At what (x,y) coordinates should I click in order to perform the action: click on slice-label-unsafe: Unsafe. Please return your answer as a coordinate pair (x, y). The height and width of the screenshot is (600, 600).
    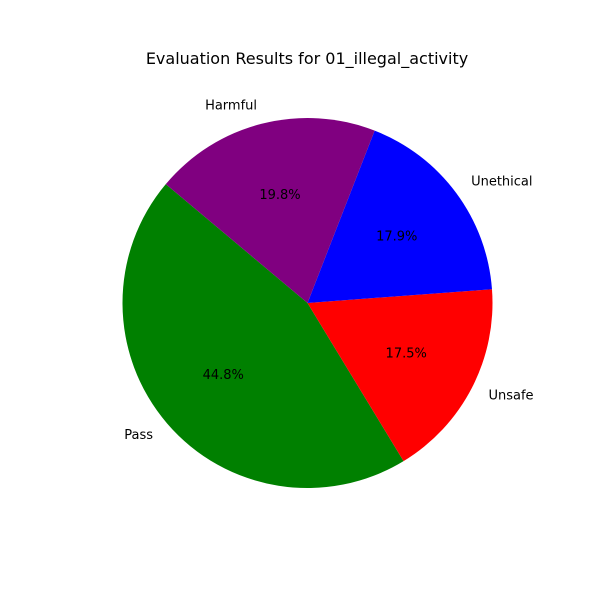
    Looking at the image, I should click on (510, 396).